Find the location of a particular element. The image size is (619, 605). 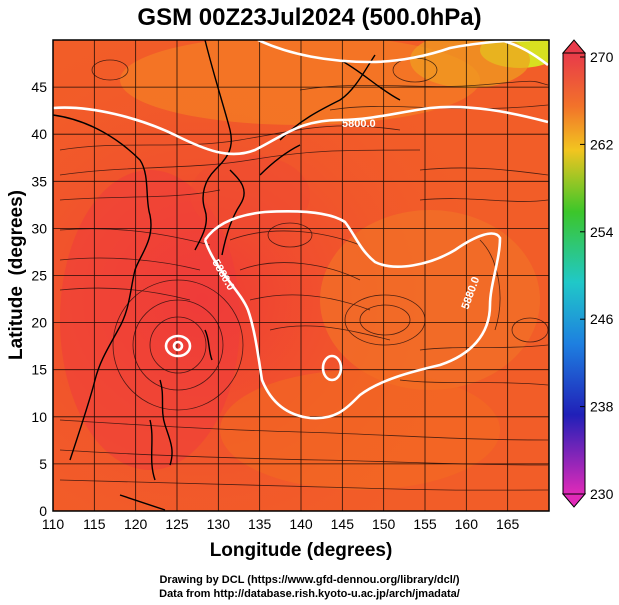

x-axis-label: Longitude (degrees) is located at coordinates (301, 550).